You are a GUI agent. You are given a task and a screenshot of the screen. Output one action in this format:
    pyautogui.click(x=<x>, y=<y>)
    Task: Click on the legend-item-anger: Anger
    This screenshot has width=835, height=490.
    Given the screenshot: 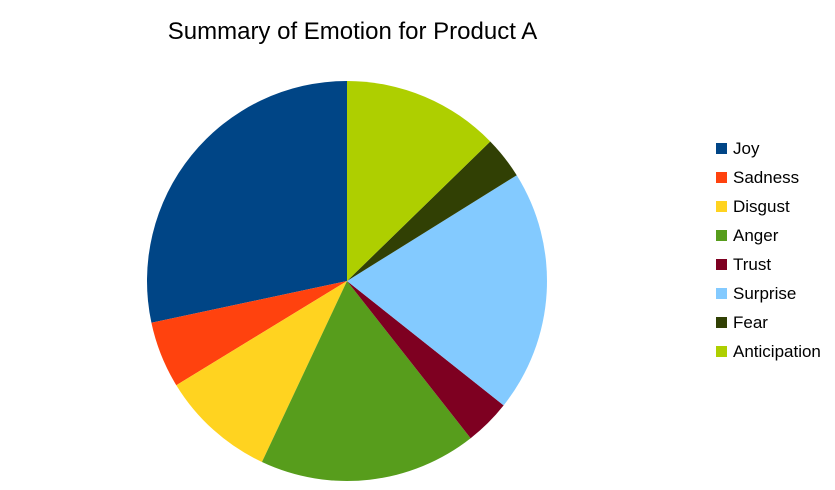 What is the action you would take?
    pyautogui.click(x=768, y=235)
    